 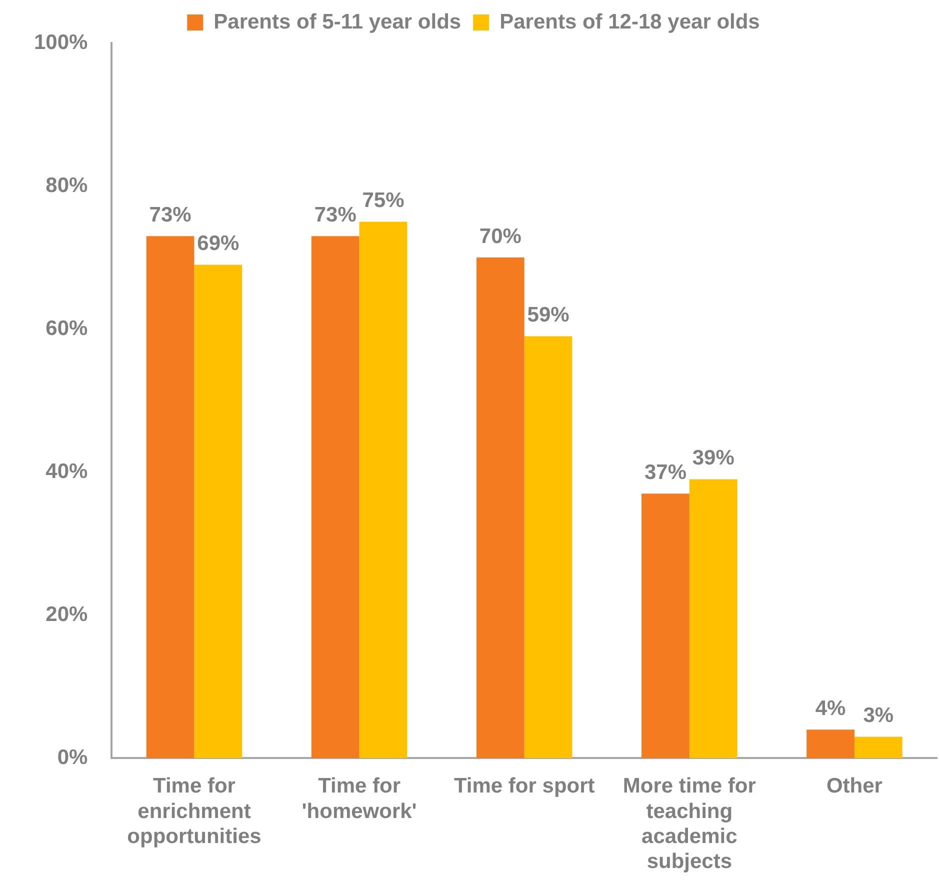 What do you see at coordinates (338, 22) in the screenshot?
I see `legend-label: Parents of 5-11 year olds` at bounding box center [338, 22].